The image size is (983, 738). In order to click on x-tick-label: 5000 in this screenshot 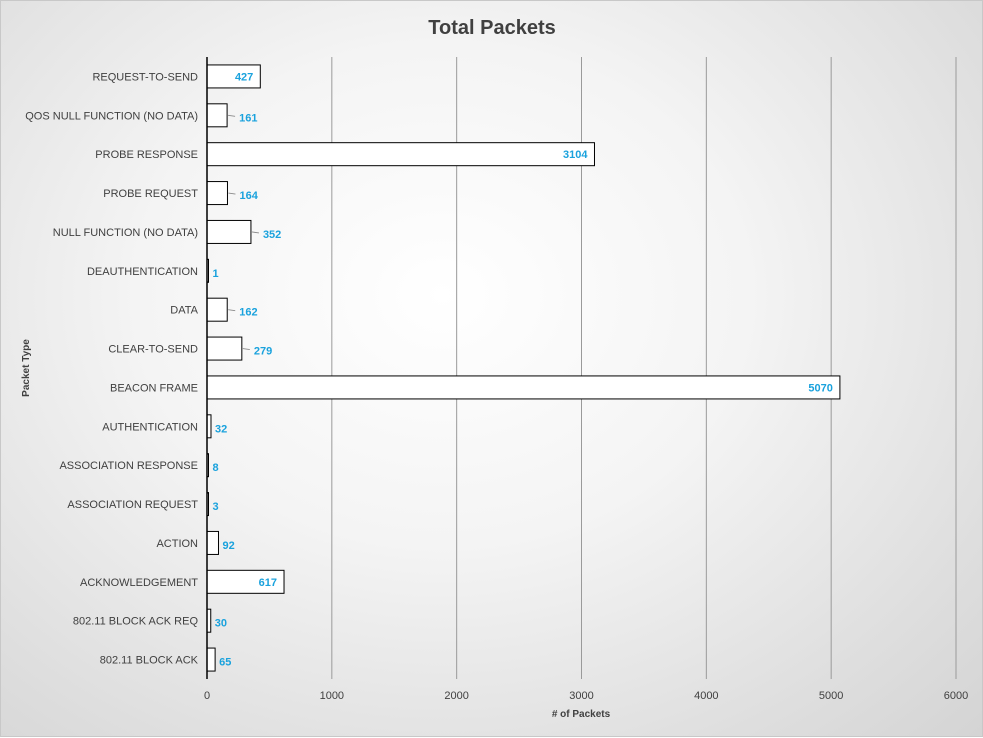, I will do `click(831, 696)`.